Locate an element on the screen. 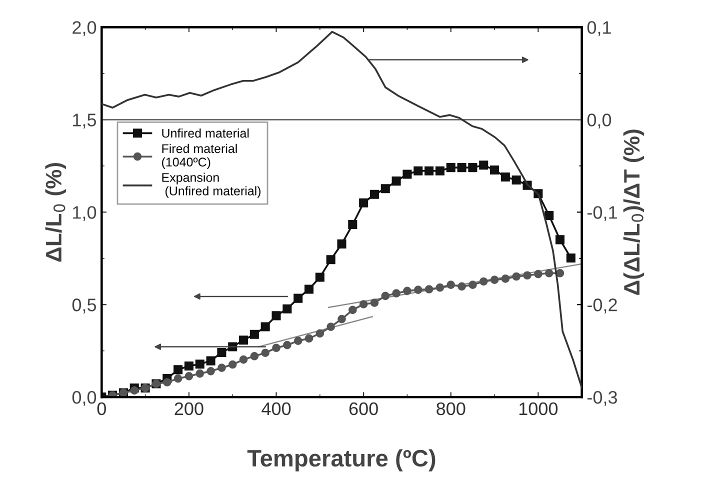 The width and height of the screenshot is (701, 486). y-tick-label: 1,0 is located at coordinates (84, 213).